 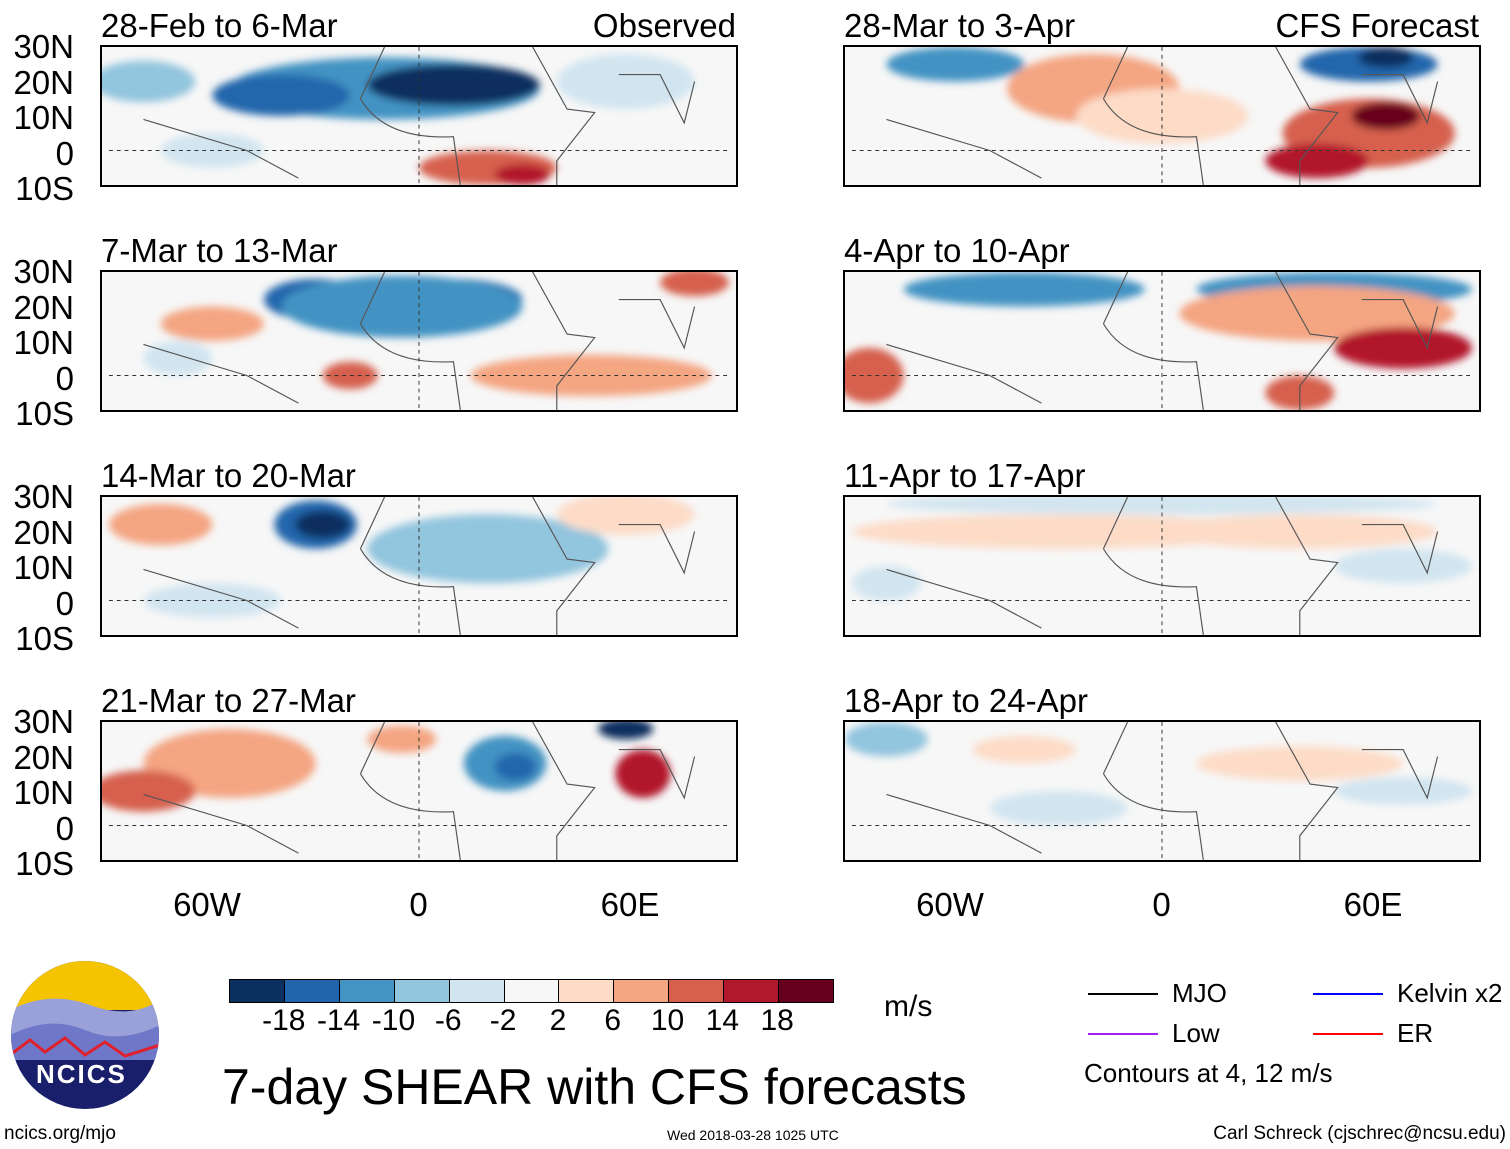 What do you see at coordinates (1161, 904) in the screenshot?
I see `longitude-label: 0` at bounding box center [1161, 904].